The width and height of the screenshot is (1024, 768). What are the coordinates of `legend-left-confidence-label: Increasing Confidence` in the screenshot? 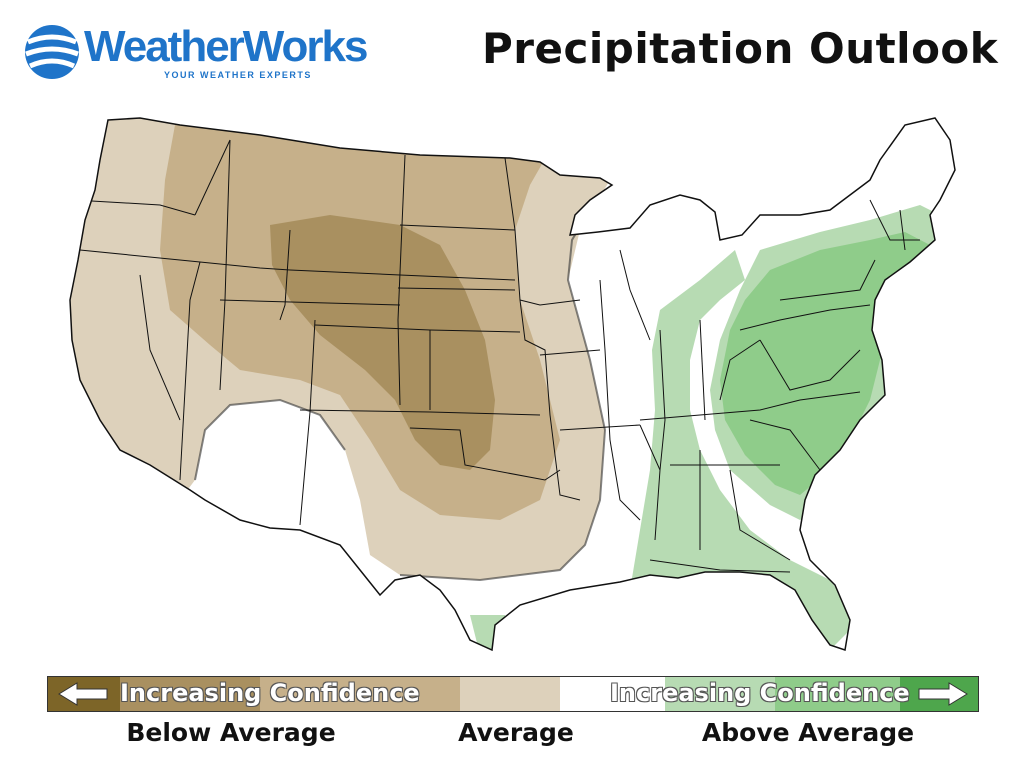 It's located at (270, 693).